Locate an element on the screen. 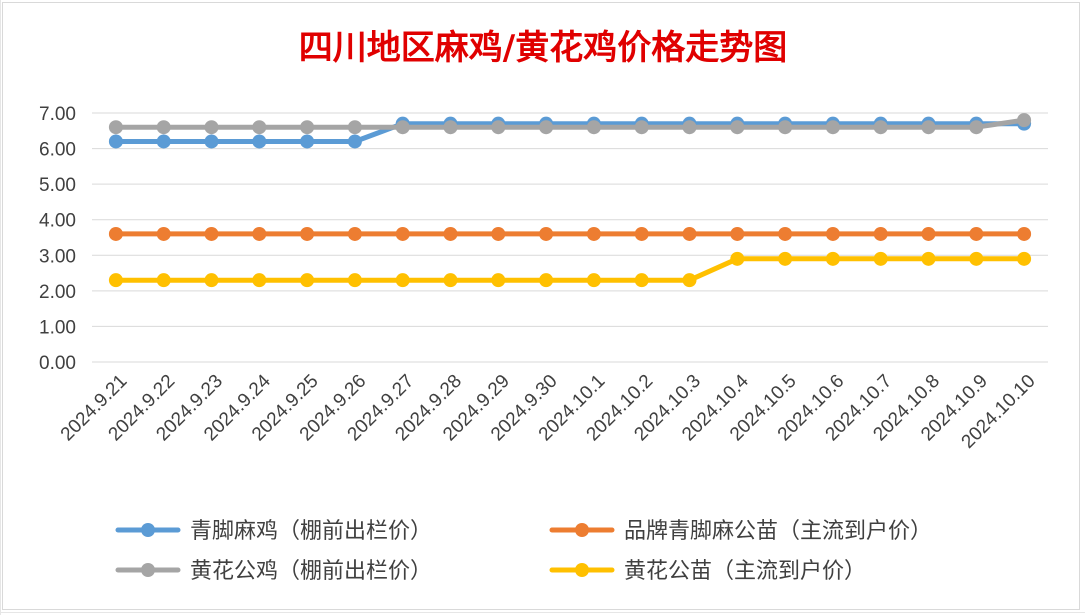 The image size is (1085, 615). y-axis-ticks: 0.00 1.00 2.00 3.00 4.00 5.00 6.00 7.00 is located at coordinates (57, 239).